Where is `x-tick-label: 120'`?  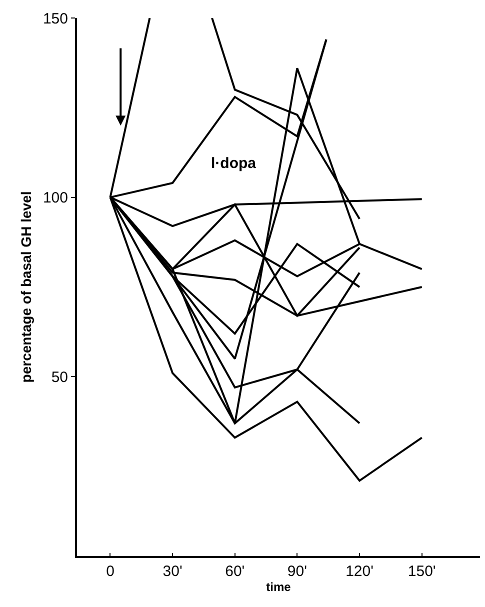
x-tick-label: 120' is located at coordinates (360, 571).